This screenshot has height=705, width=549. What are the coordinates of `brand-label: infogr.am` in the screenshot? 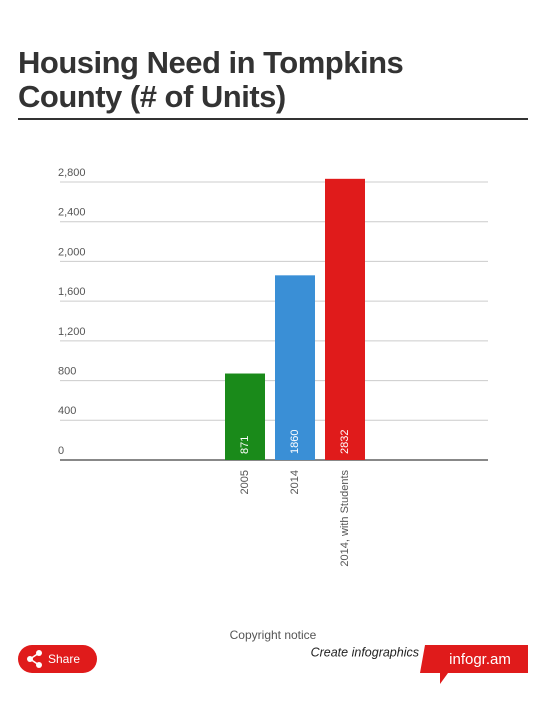 It's located at (480, 659).